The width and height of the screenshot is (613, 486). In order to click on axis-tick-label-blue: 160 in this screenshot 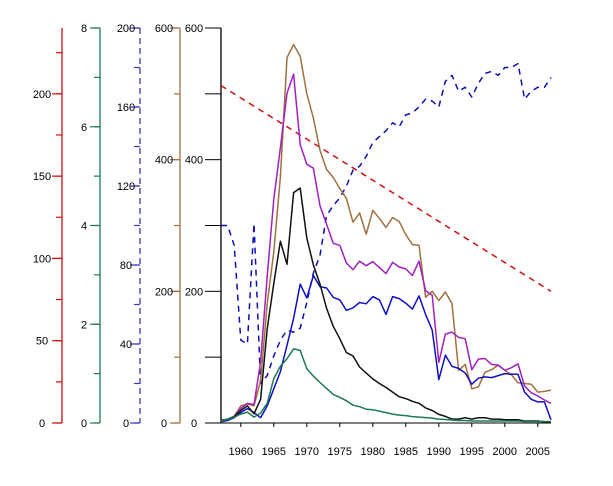, I will do `click(126, 108)`.